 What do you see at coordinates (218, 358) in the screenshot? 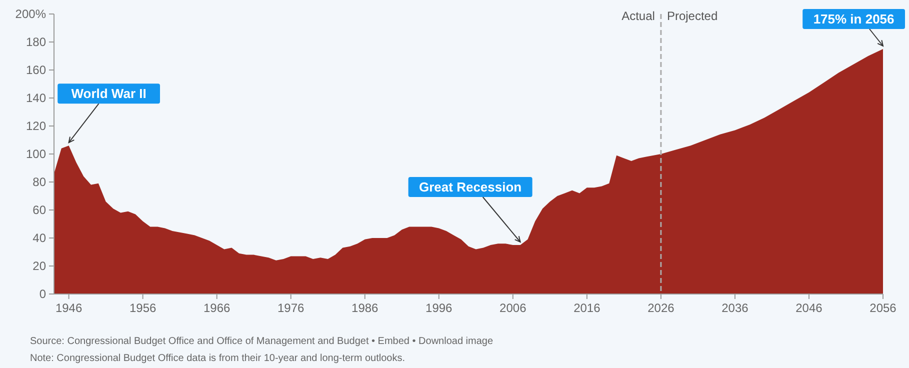
I see `text: Note: Congressional Budget Office data is from their 10-year and long-term outlooks.` at bounding box center [218, 358].